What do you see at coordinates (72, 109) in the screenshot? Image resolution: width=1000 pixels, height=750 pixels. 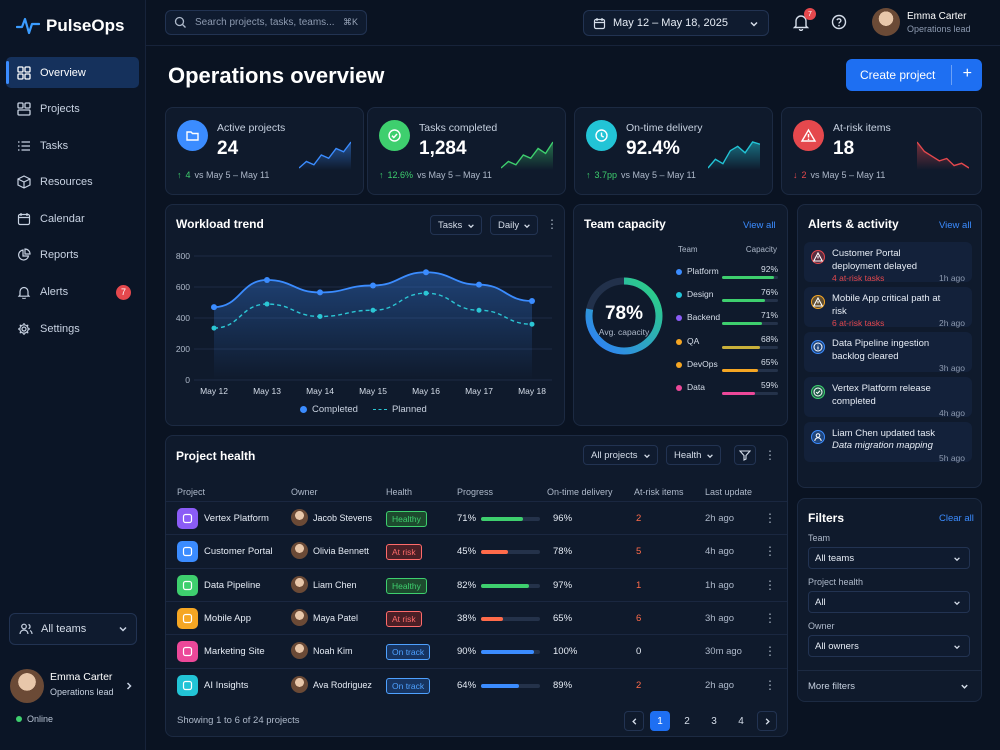 I see `nav-item-projects: Projects` at bounding box center [72, 109].